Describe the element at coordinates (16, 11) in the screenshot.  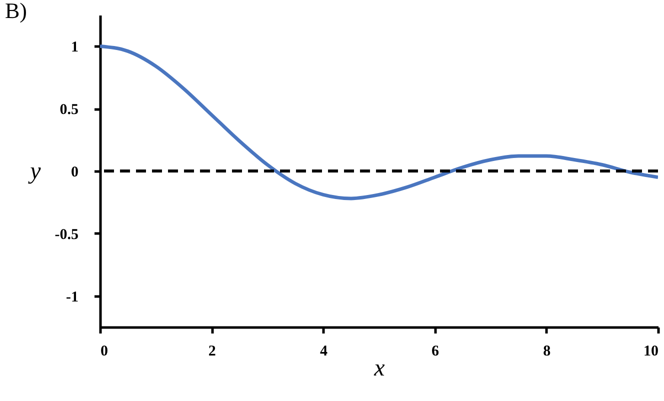
I see `chart-title: B)` at that location.